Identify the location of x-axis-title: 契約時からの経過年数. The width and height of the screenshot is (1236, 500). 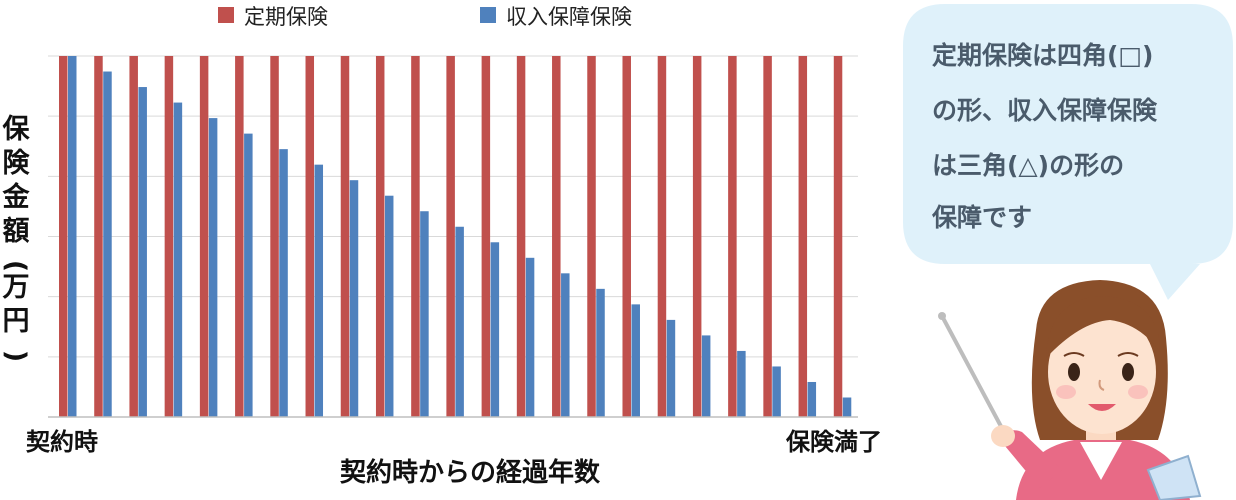
(470, 472).